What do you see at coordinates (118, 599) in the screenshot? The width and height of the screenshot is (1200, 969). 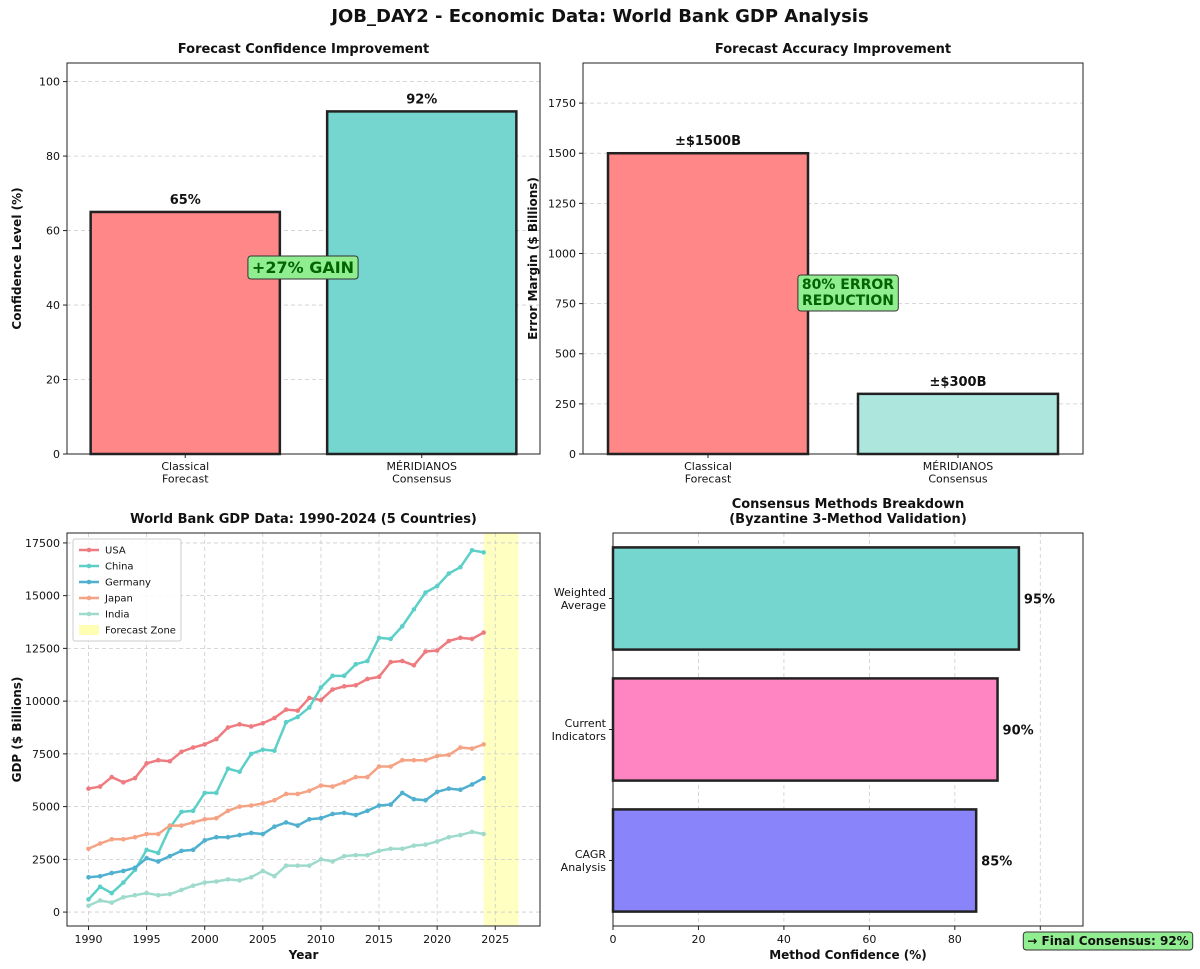 I see `legend-label: Japan` at bounding box center [118, 599].